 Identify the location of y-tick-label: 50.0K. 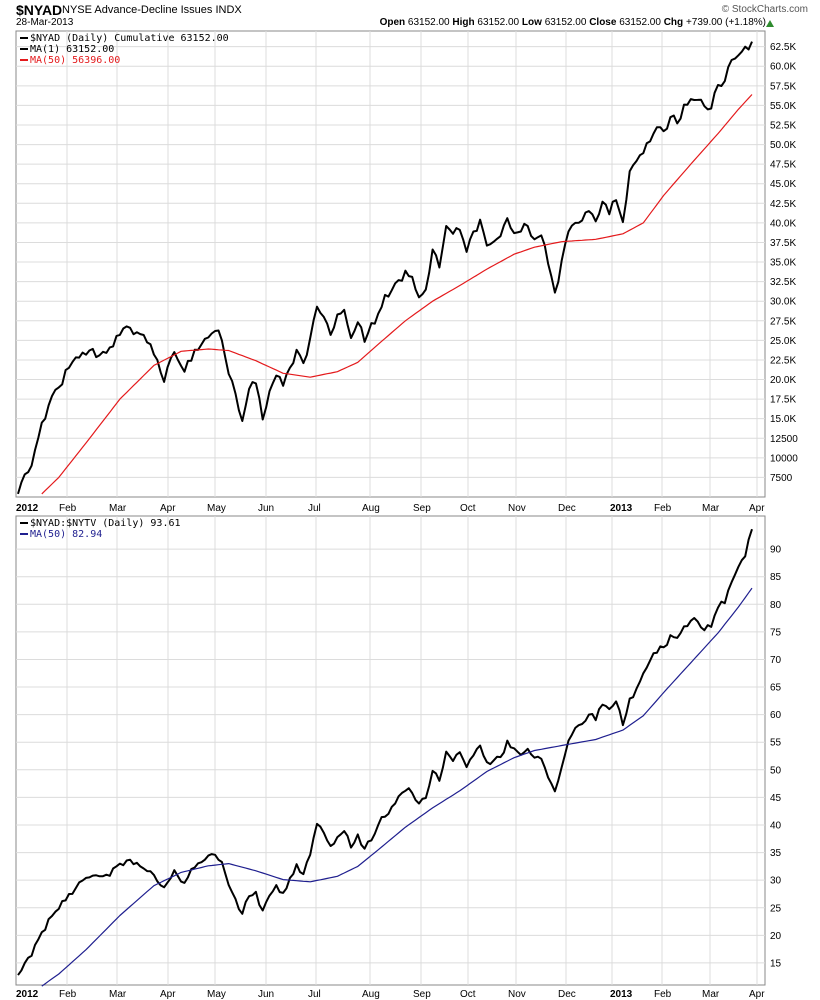
(783, 145).